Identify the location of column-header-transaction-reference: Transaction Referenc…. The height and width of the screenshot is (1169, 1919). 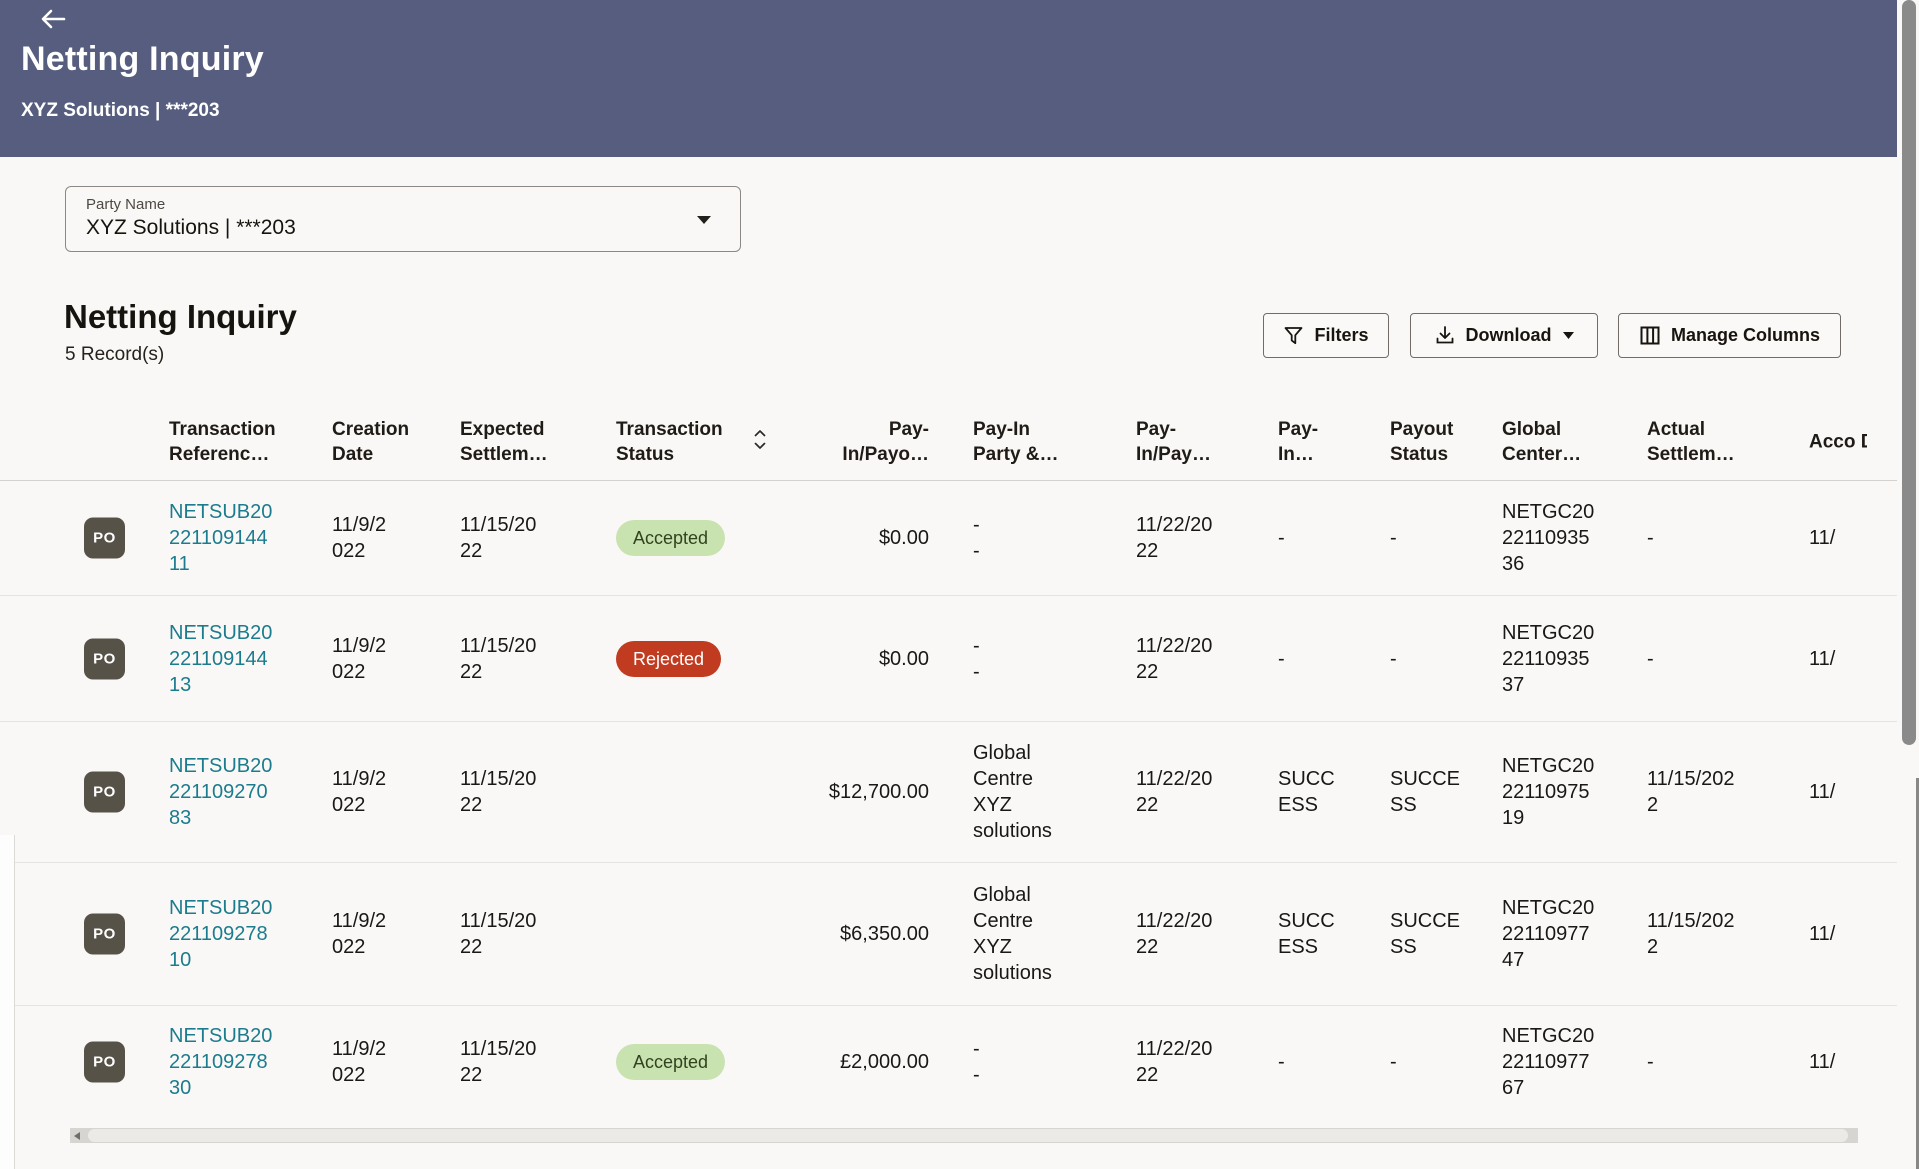
(222, 442).